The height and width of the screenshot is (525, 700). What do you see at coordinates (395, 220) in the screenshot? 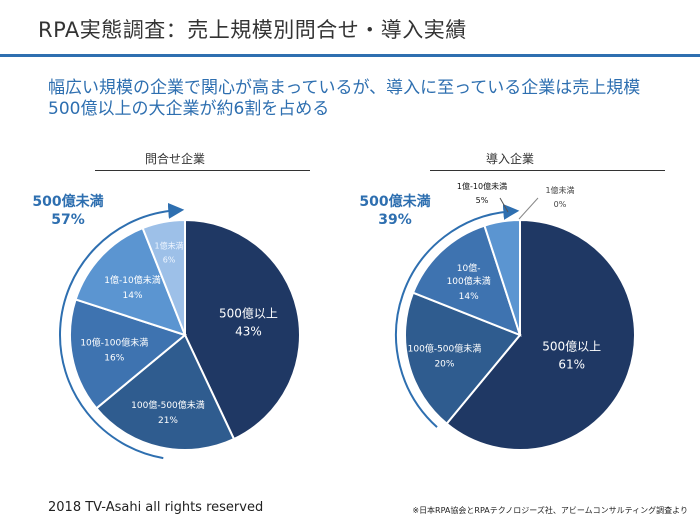
I see `right-highlight-value: 39%` at bounding box center [395, 220].